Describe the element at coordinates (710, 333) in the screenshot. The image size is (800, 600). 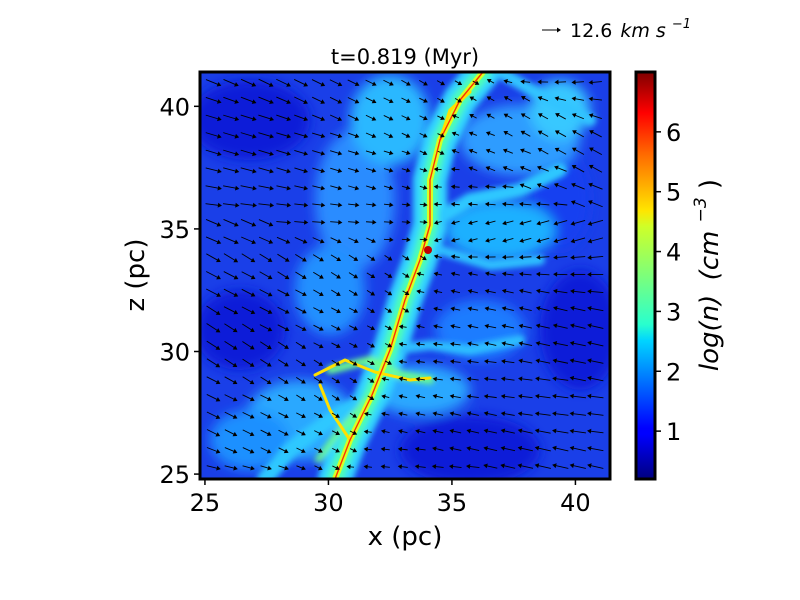
I see `colorbar-label-base: log(n)` at that location.